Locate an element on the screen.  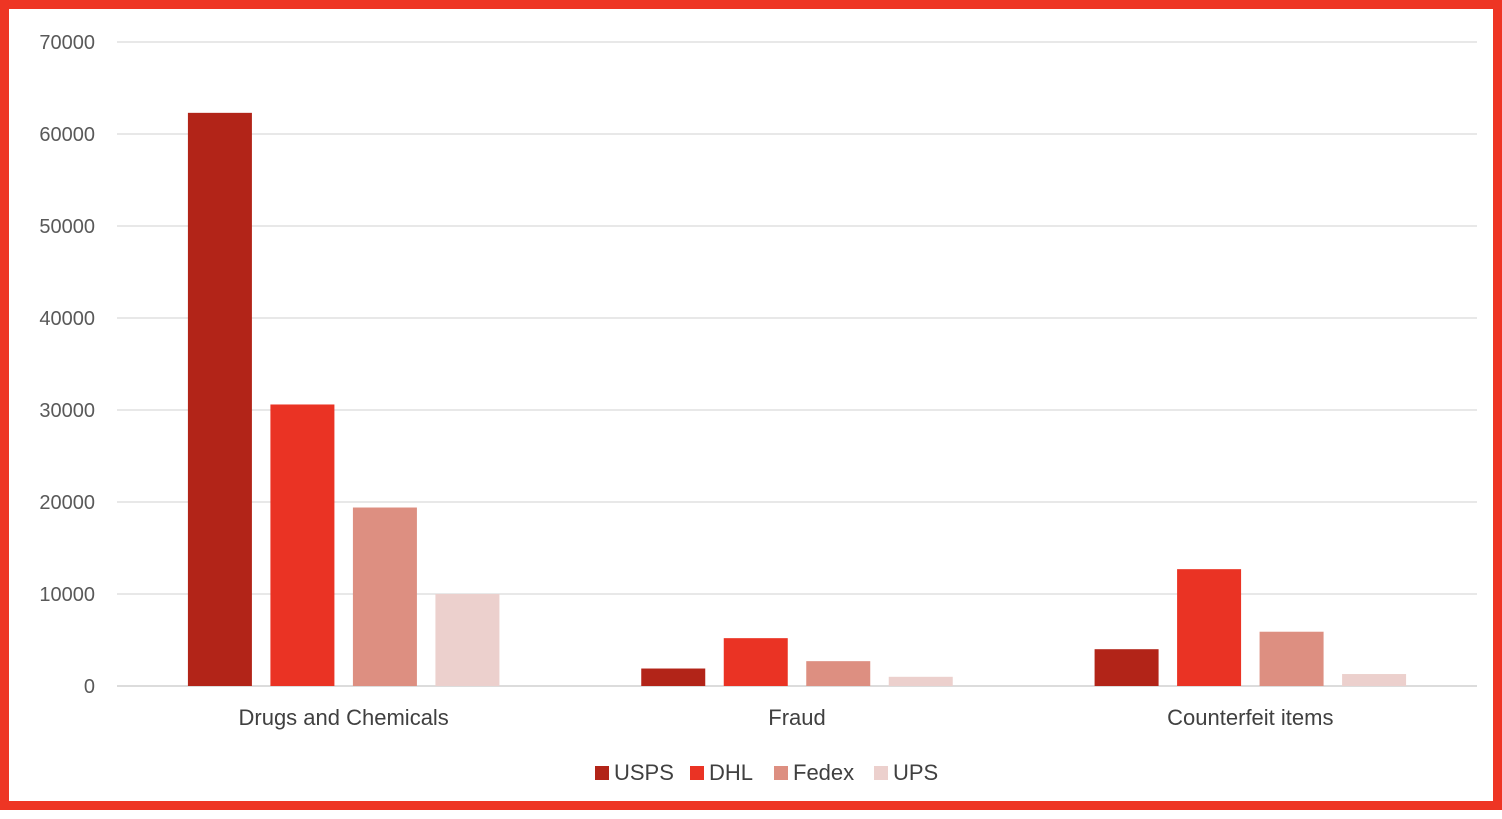
legend-label-dhl: DHL is located at coordinates (731, 772).